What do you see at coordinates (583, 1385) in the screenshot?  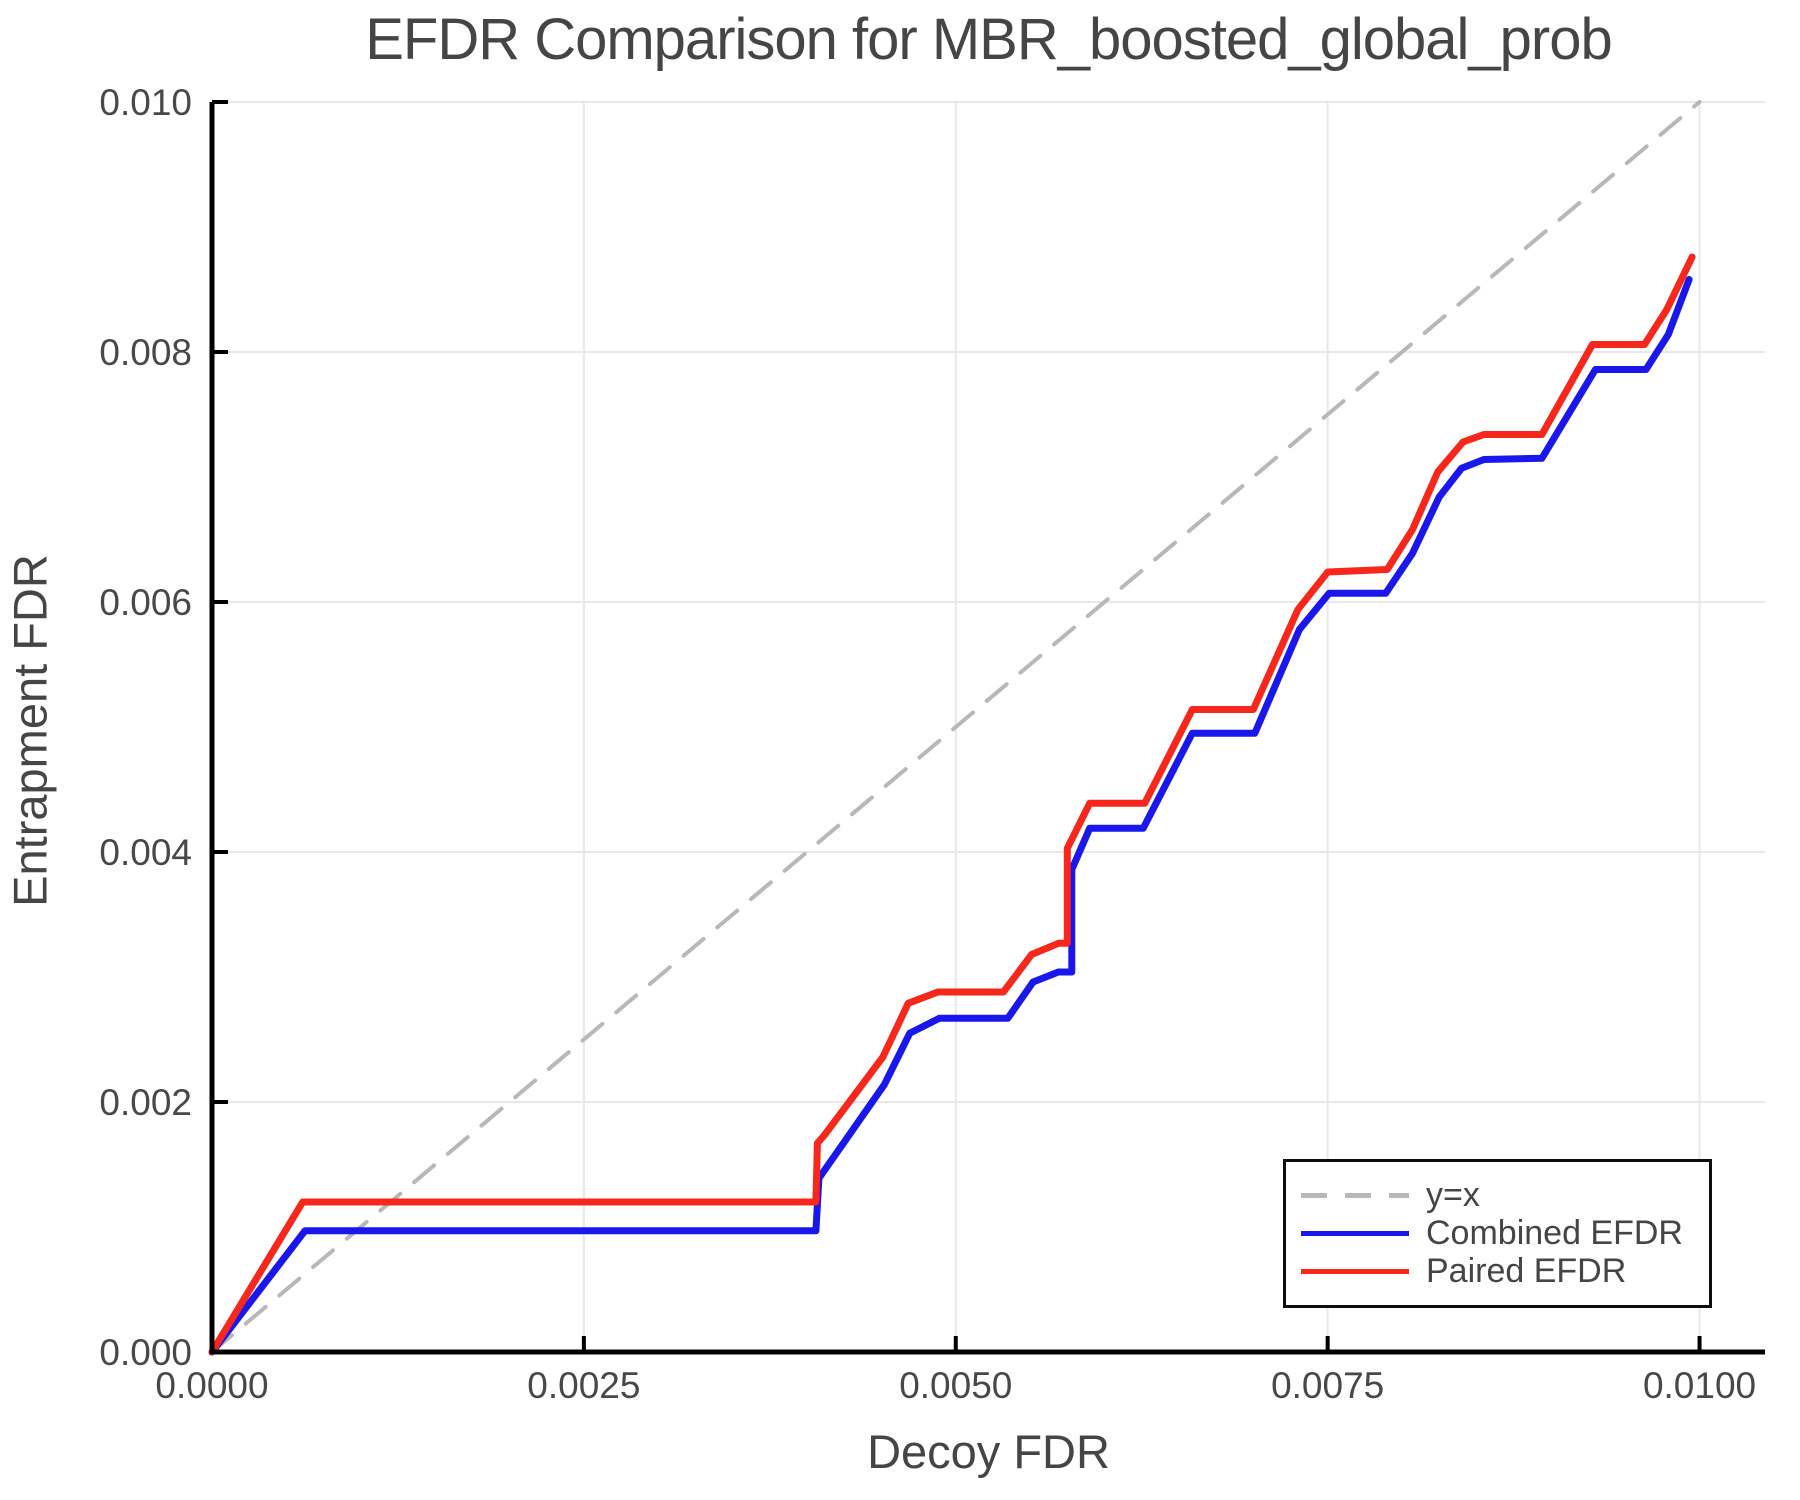 I see `x-tick-label: 0.0025` at bounding box center [583, 1385].